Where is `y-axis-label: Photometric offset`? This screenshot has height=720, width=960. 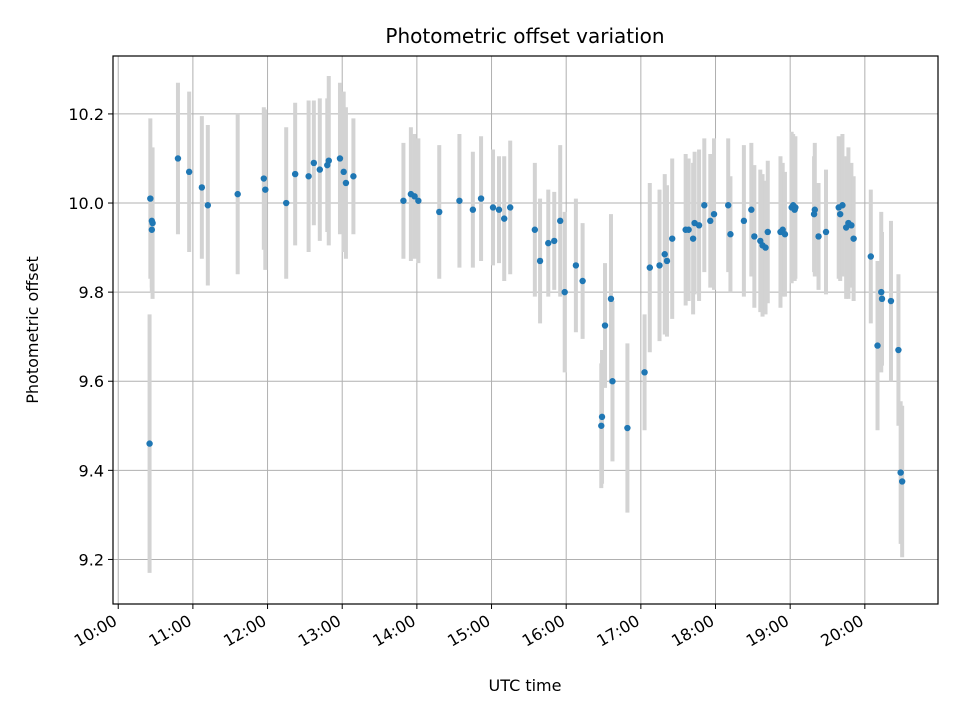 y-axis-label: Photometric offset is located at coordinates (32, 330).